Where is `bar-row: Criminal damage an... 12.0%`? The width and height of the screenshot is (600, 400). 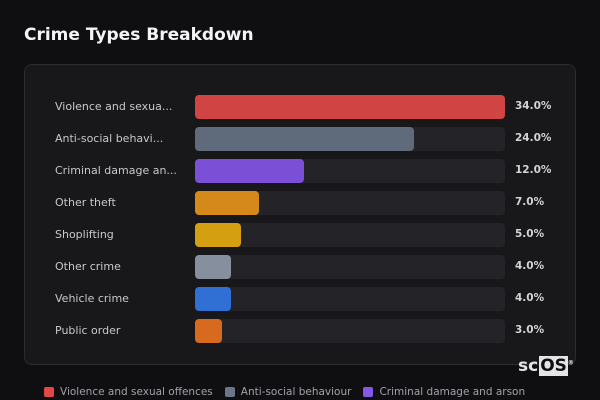
bar-row: Criminal damage an... 12.0% is located at coordinates (301, 171).